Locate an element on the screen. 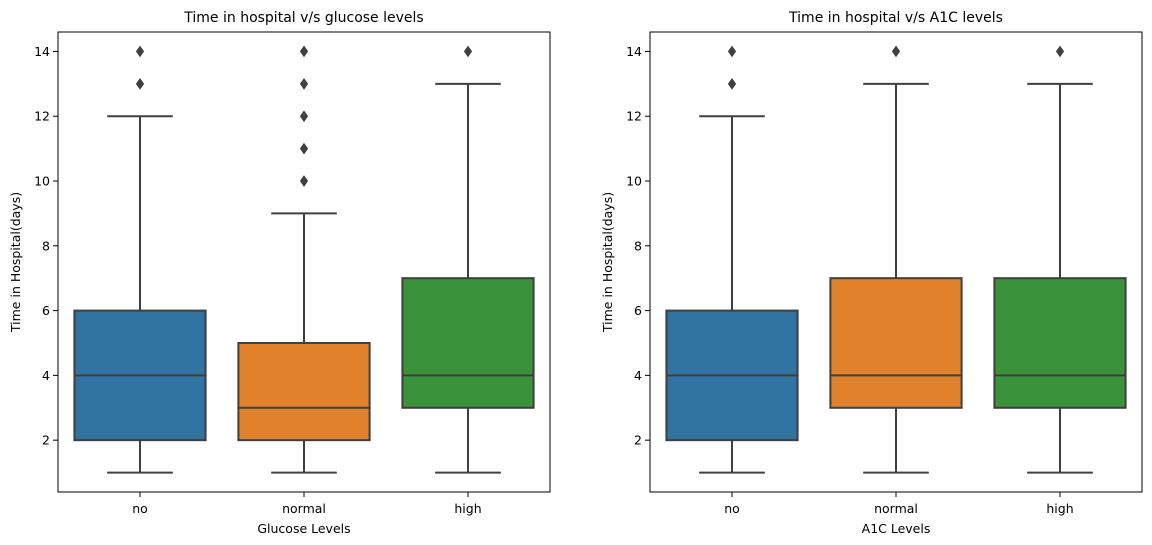  chart-title: Time in hospital v/s glucose levels is located at coordinates (303, 18).